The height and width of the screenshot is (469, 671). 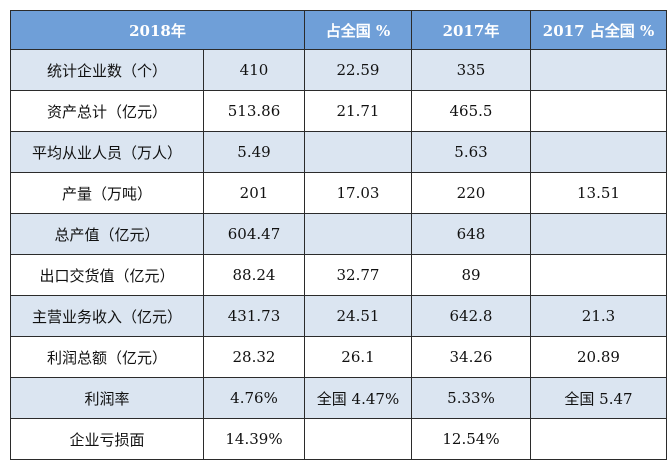 What do you see at coordinates (254, 111) in the screenshot?
I see `value-2018: 513.86` at bounding box center [254, 111].